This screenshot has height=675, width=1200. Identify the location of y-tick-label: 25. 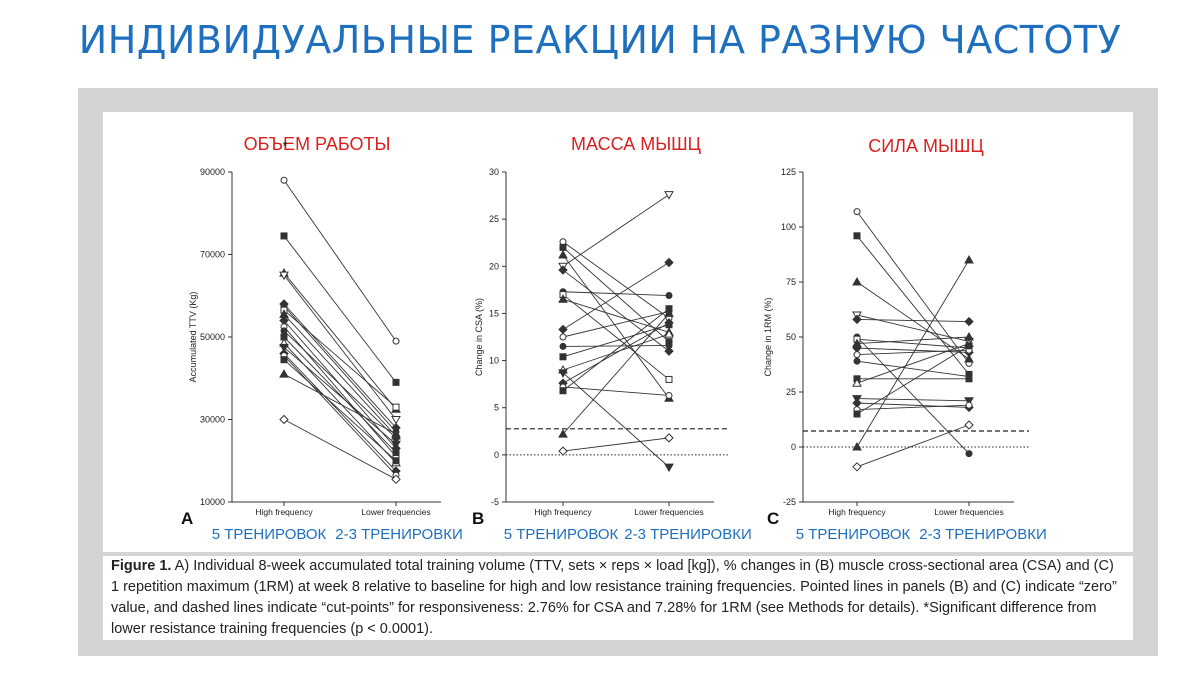
(791, 392).